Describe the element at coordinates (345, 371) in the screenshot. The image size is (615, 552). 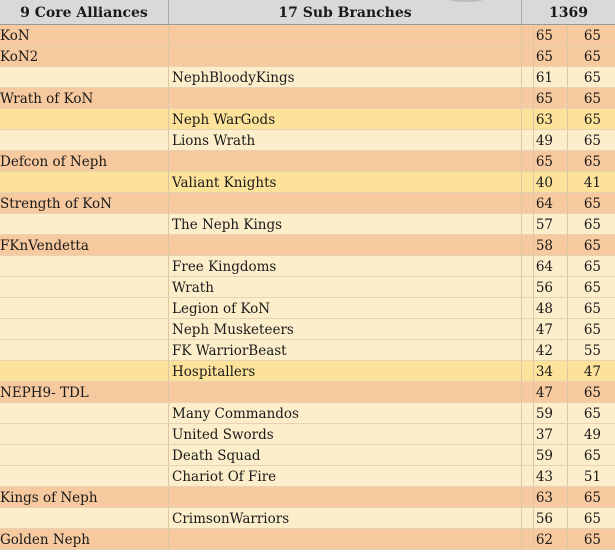
I see `sub-branch-cell: Hospitallers` at that location.